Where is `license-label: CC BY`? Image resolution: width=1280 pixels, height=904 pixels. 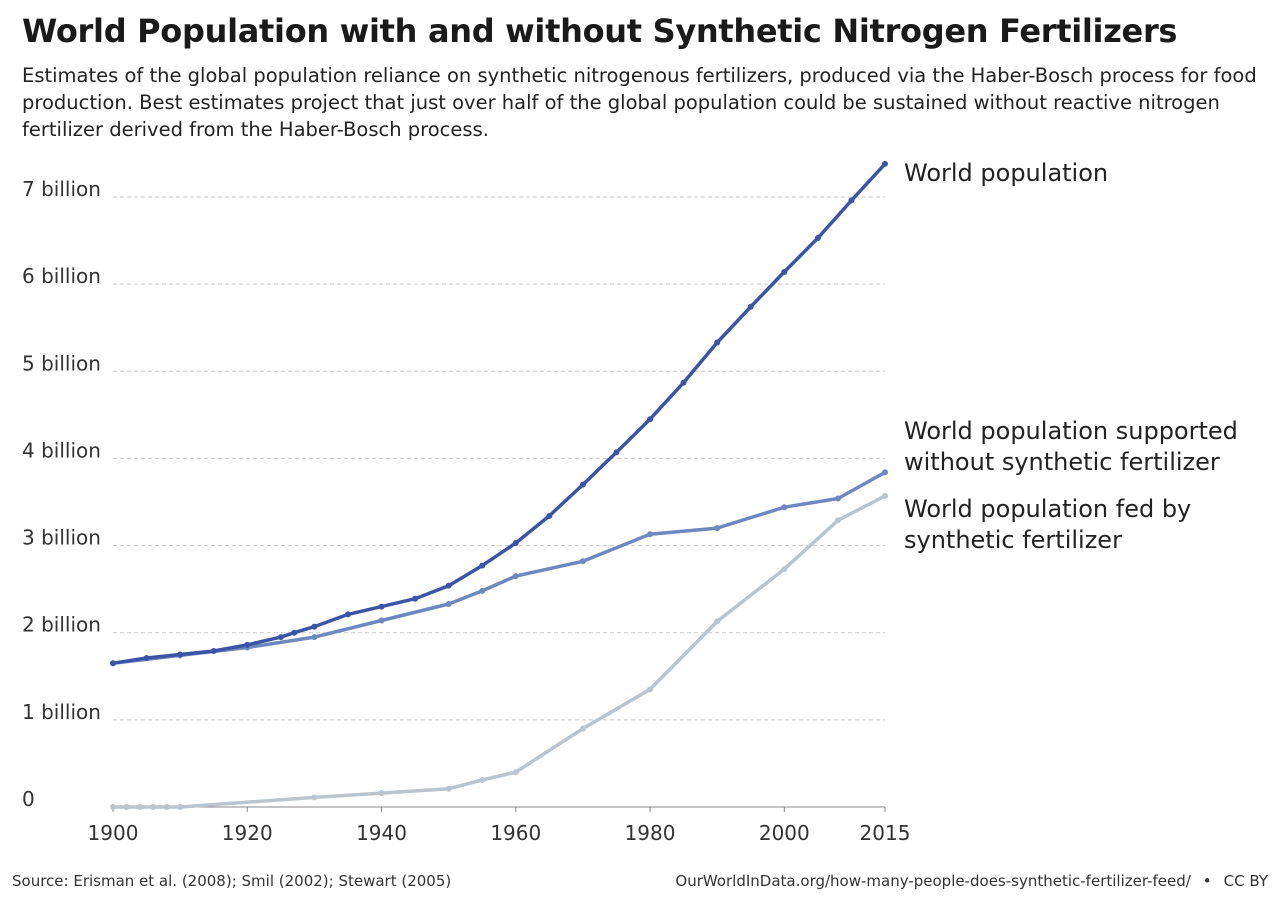 license-label: CC BY is located at coordinates (1245, 881).